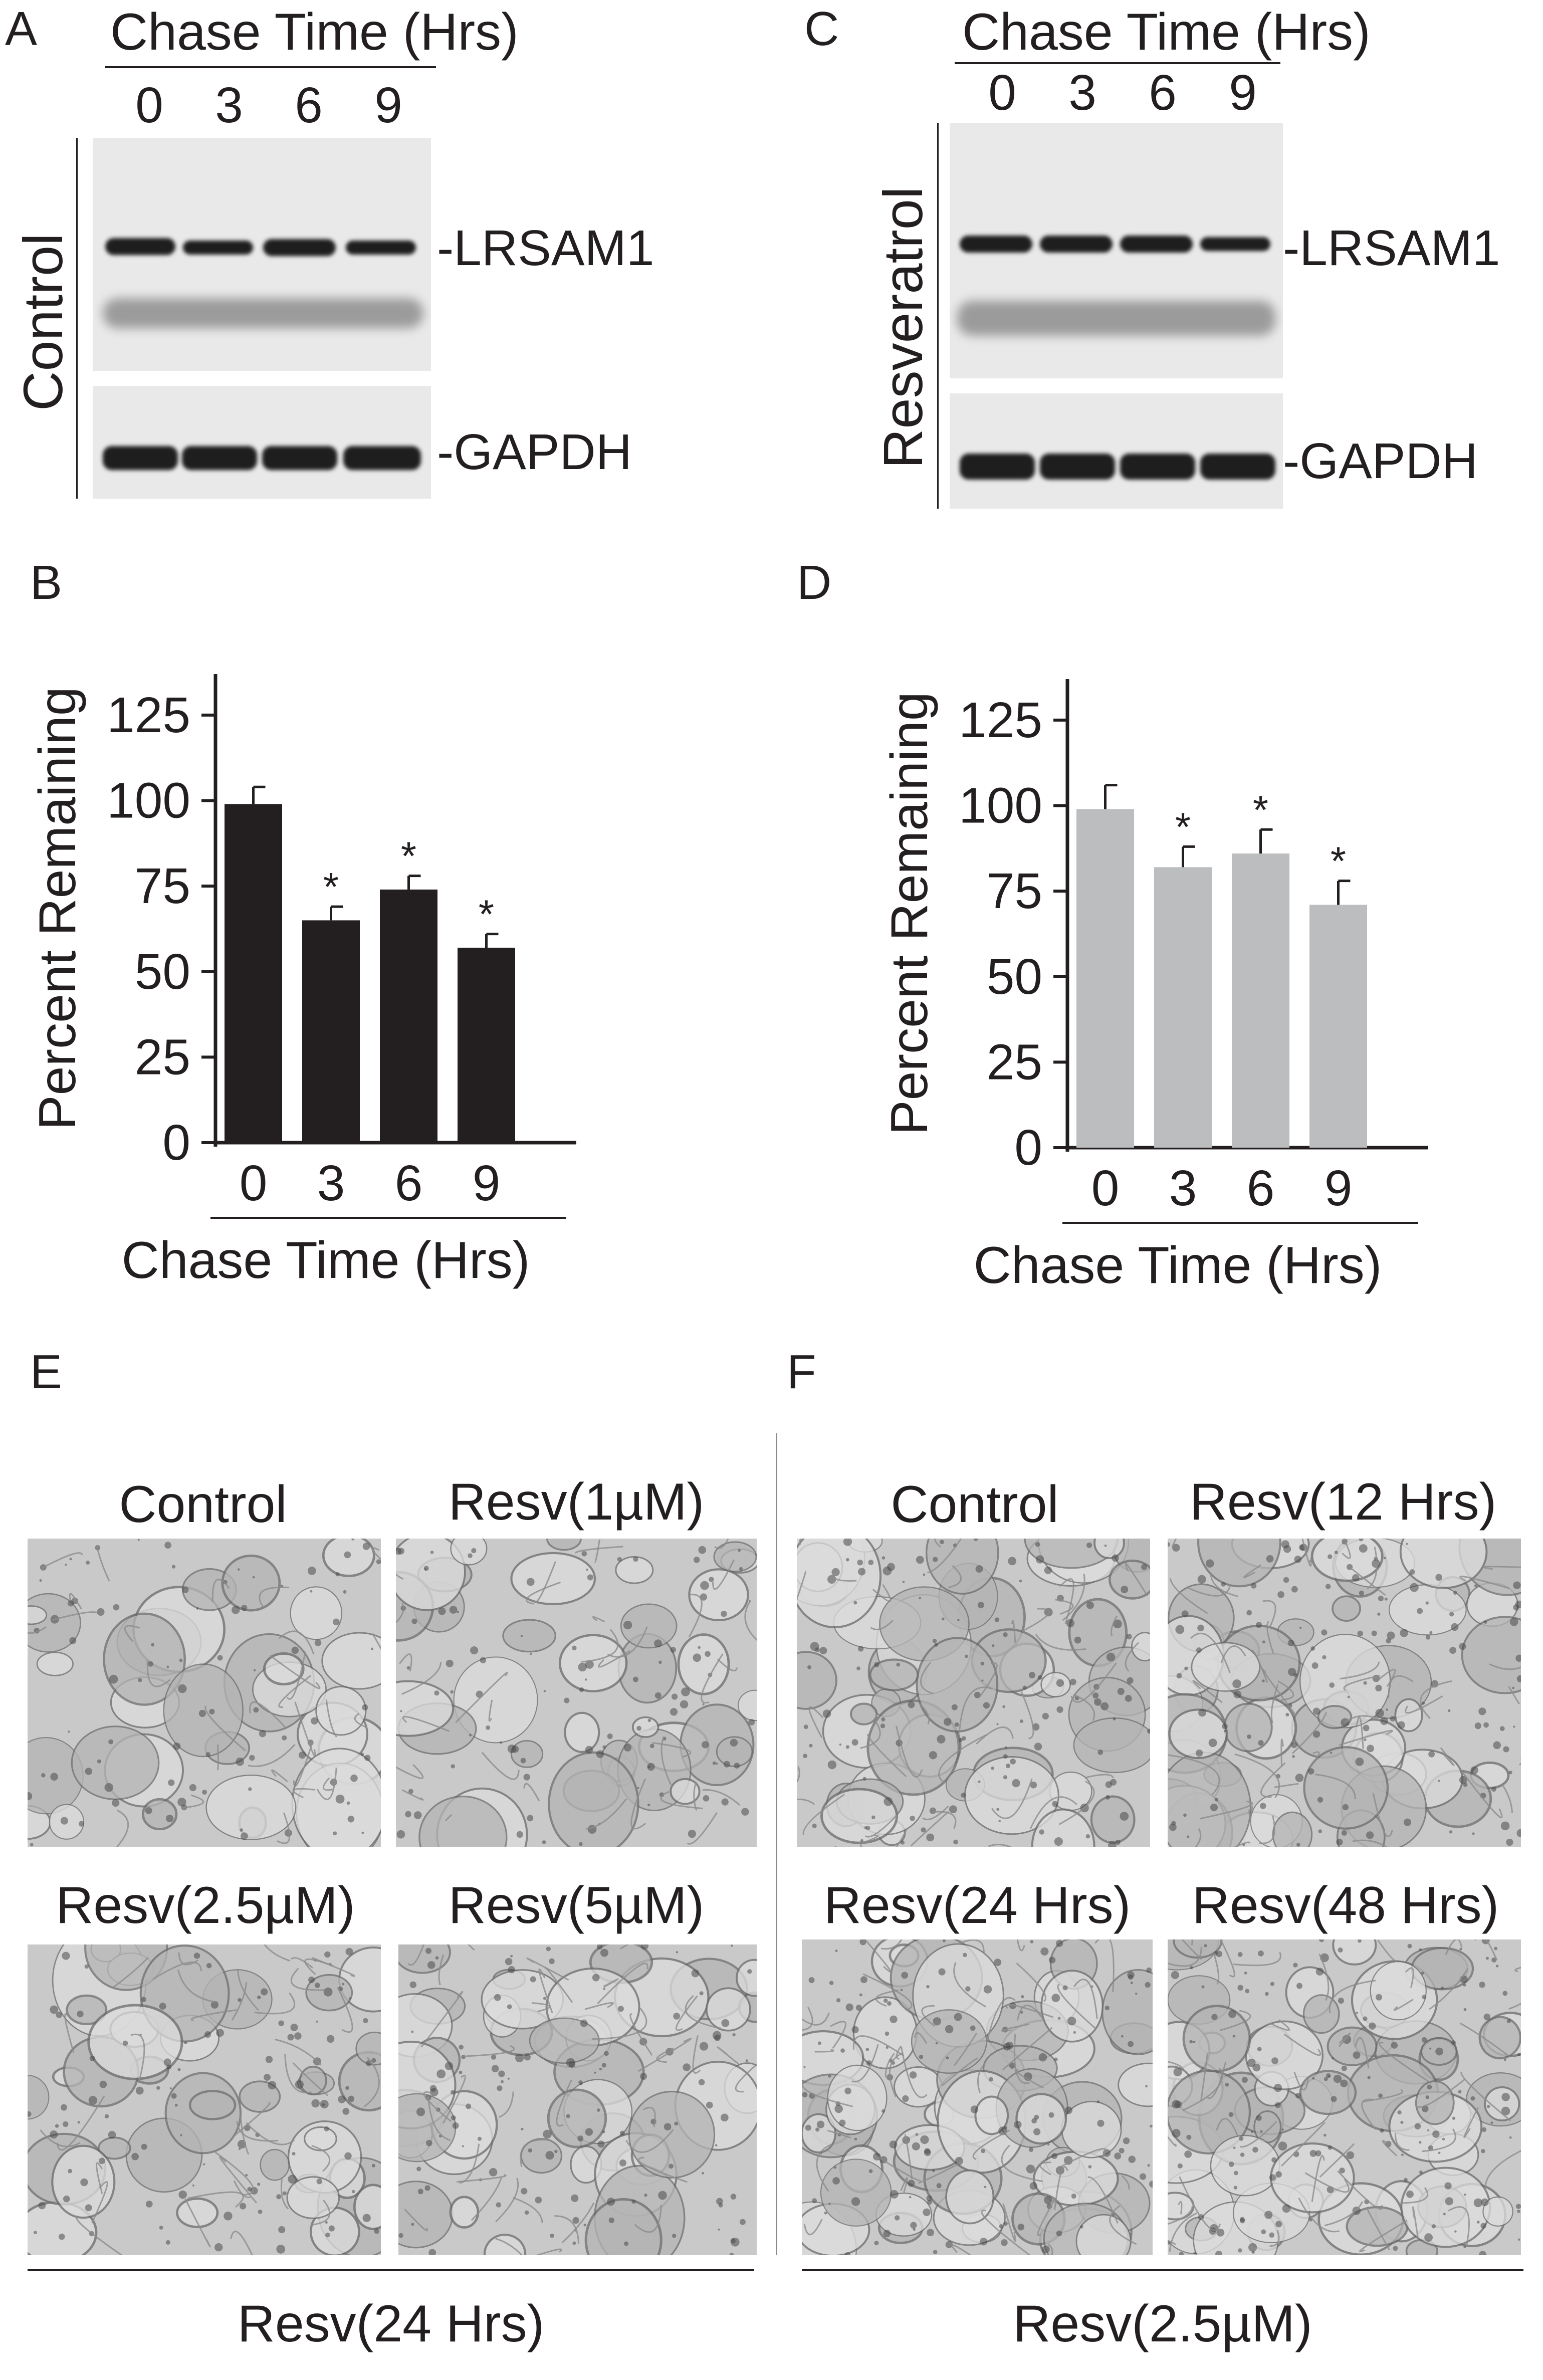 The width and height of the screenshot is (1543, 2380). Describe the element at coordinates (204, 1693) in the screenshot. I see `micrograph-texture` at that location.